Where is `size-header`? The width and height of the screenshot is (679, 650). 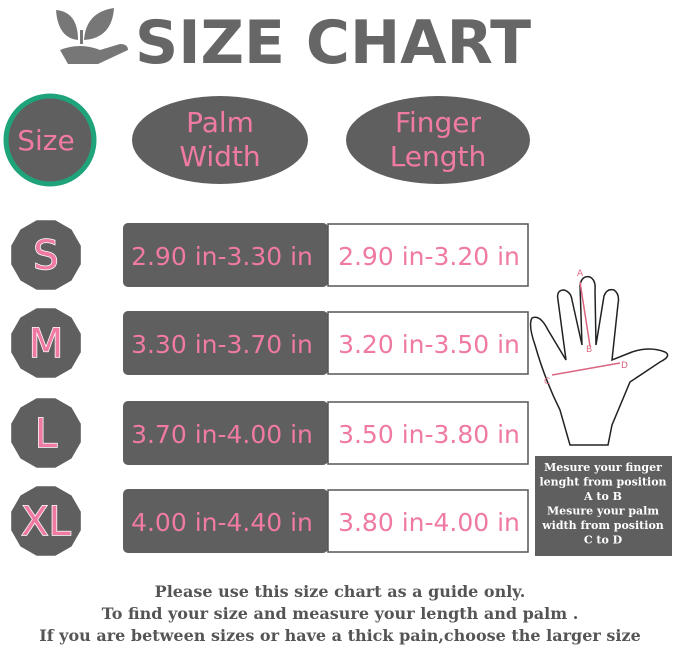 size-header is located at coordinates (50, 140).